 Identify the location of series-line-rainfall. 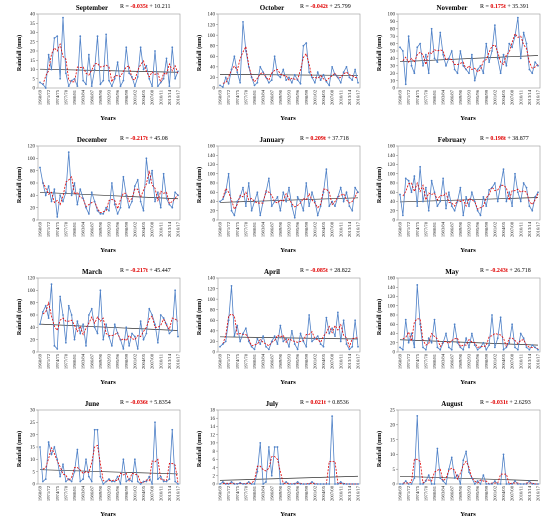
(109, 453).